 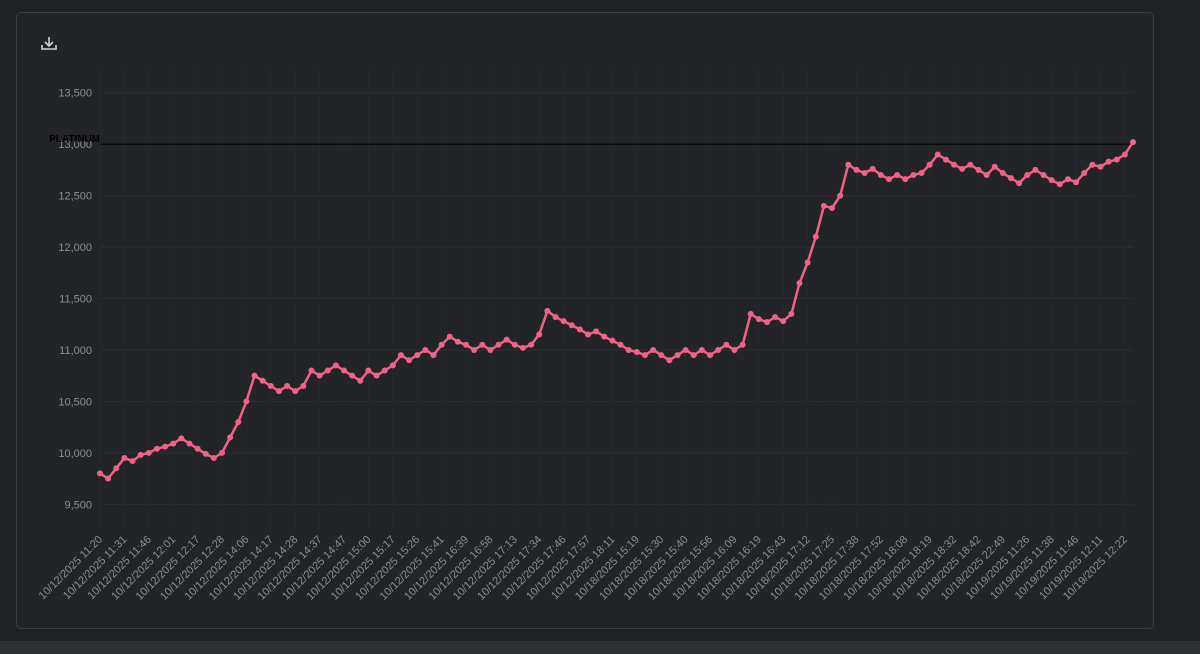 I want to click on y-tick-label: 10,500, so click(x=75, y=402).